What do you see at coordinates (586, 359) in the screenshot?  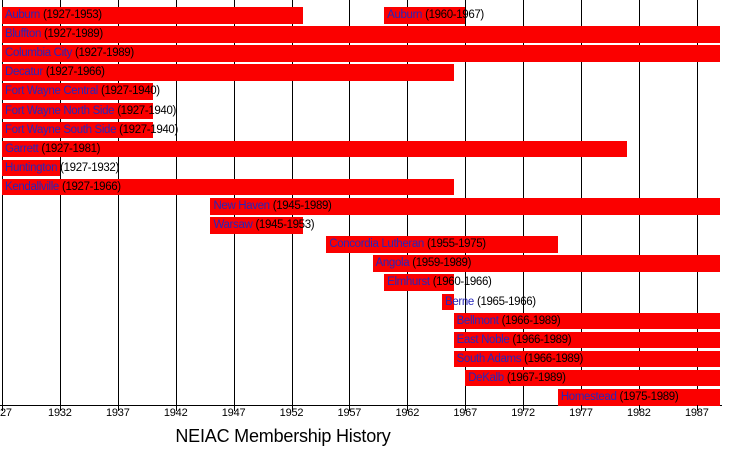 I see `membership-bar-south-adams-1966: South Adams (1966-1989)` at bounding box center [586, 359].